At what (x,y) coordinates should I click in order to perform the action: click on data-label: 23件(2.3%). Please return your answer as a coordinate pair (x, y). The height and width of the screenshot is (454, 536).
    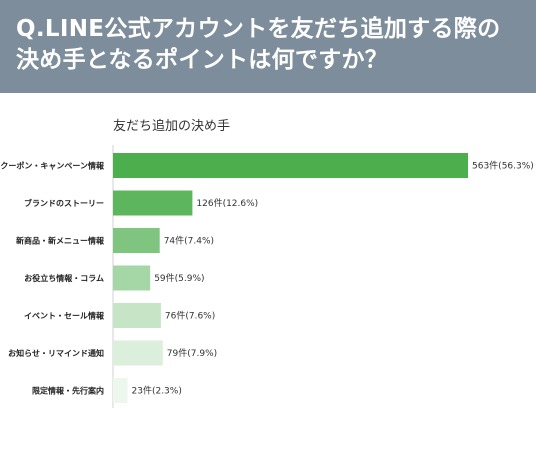
    Looking at the image, I should click on (157, 391).